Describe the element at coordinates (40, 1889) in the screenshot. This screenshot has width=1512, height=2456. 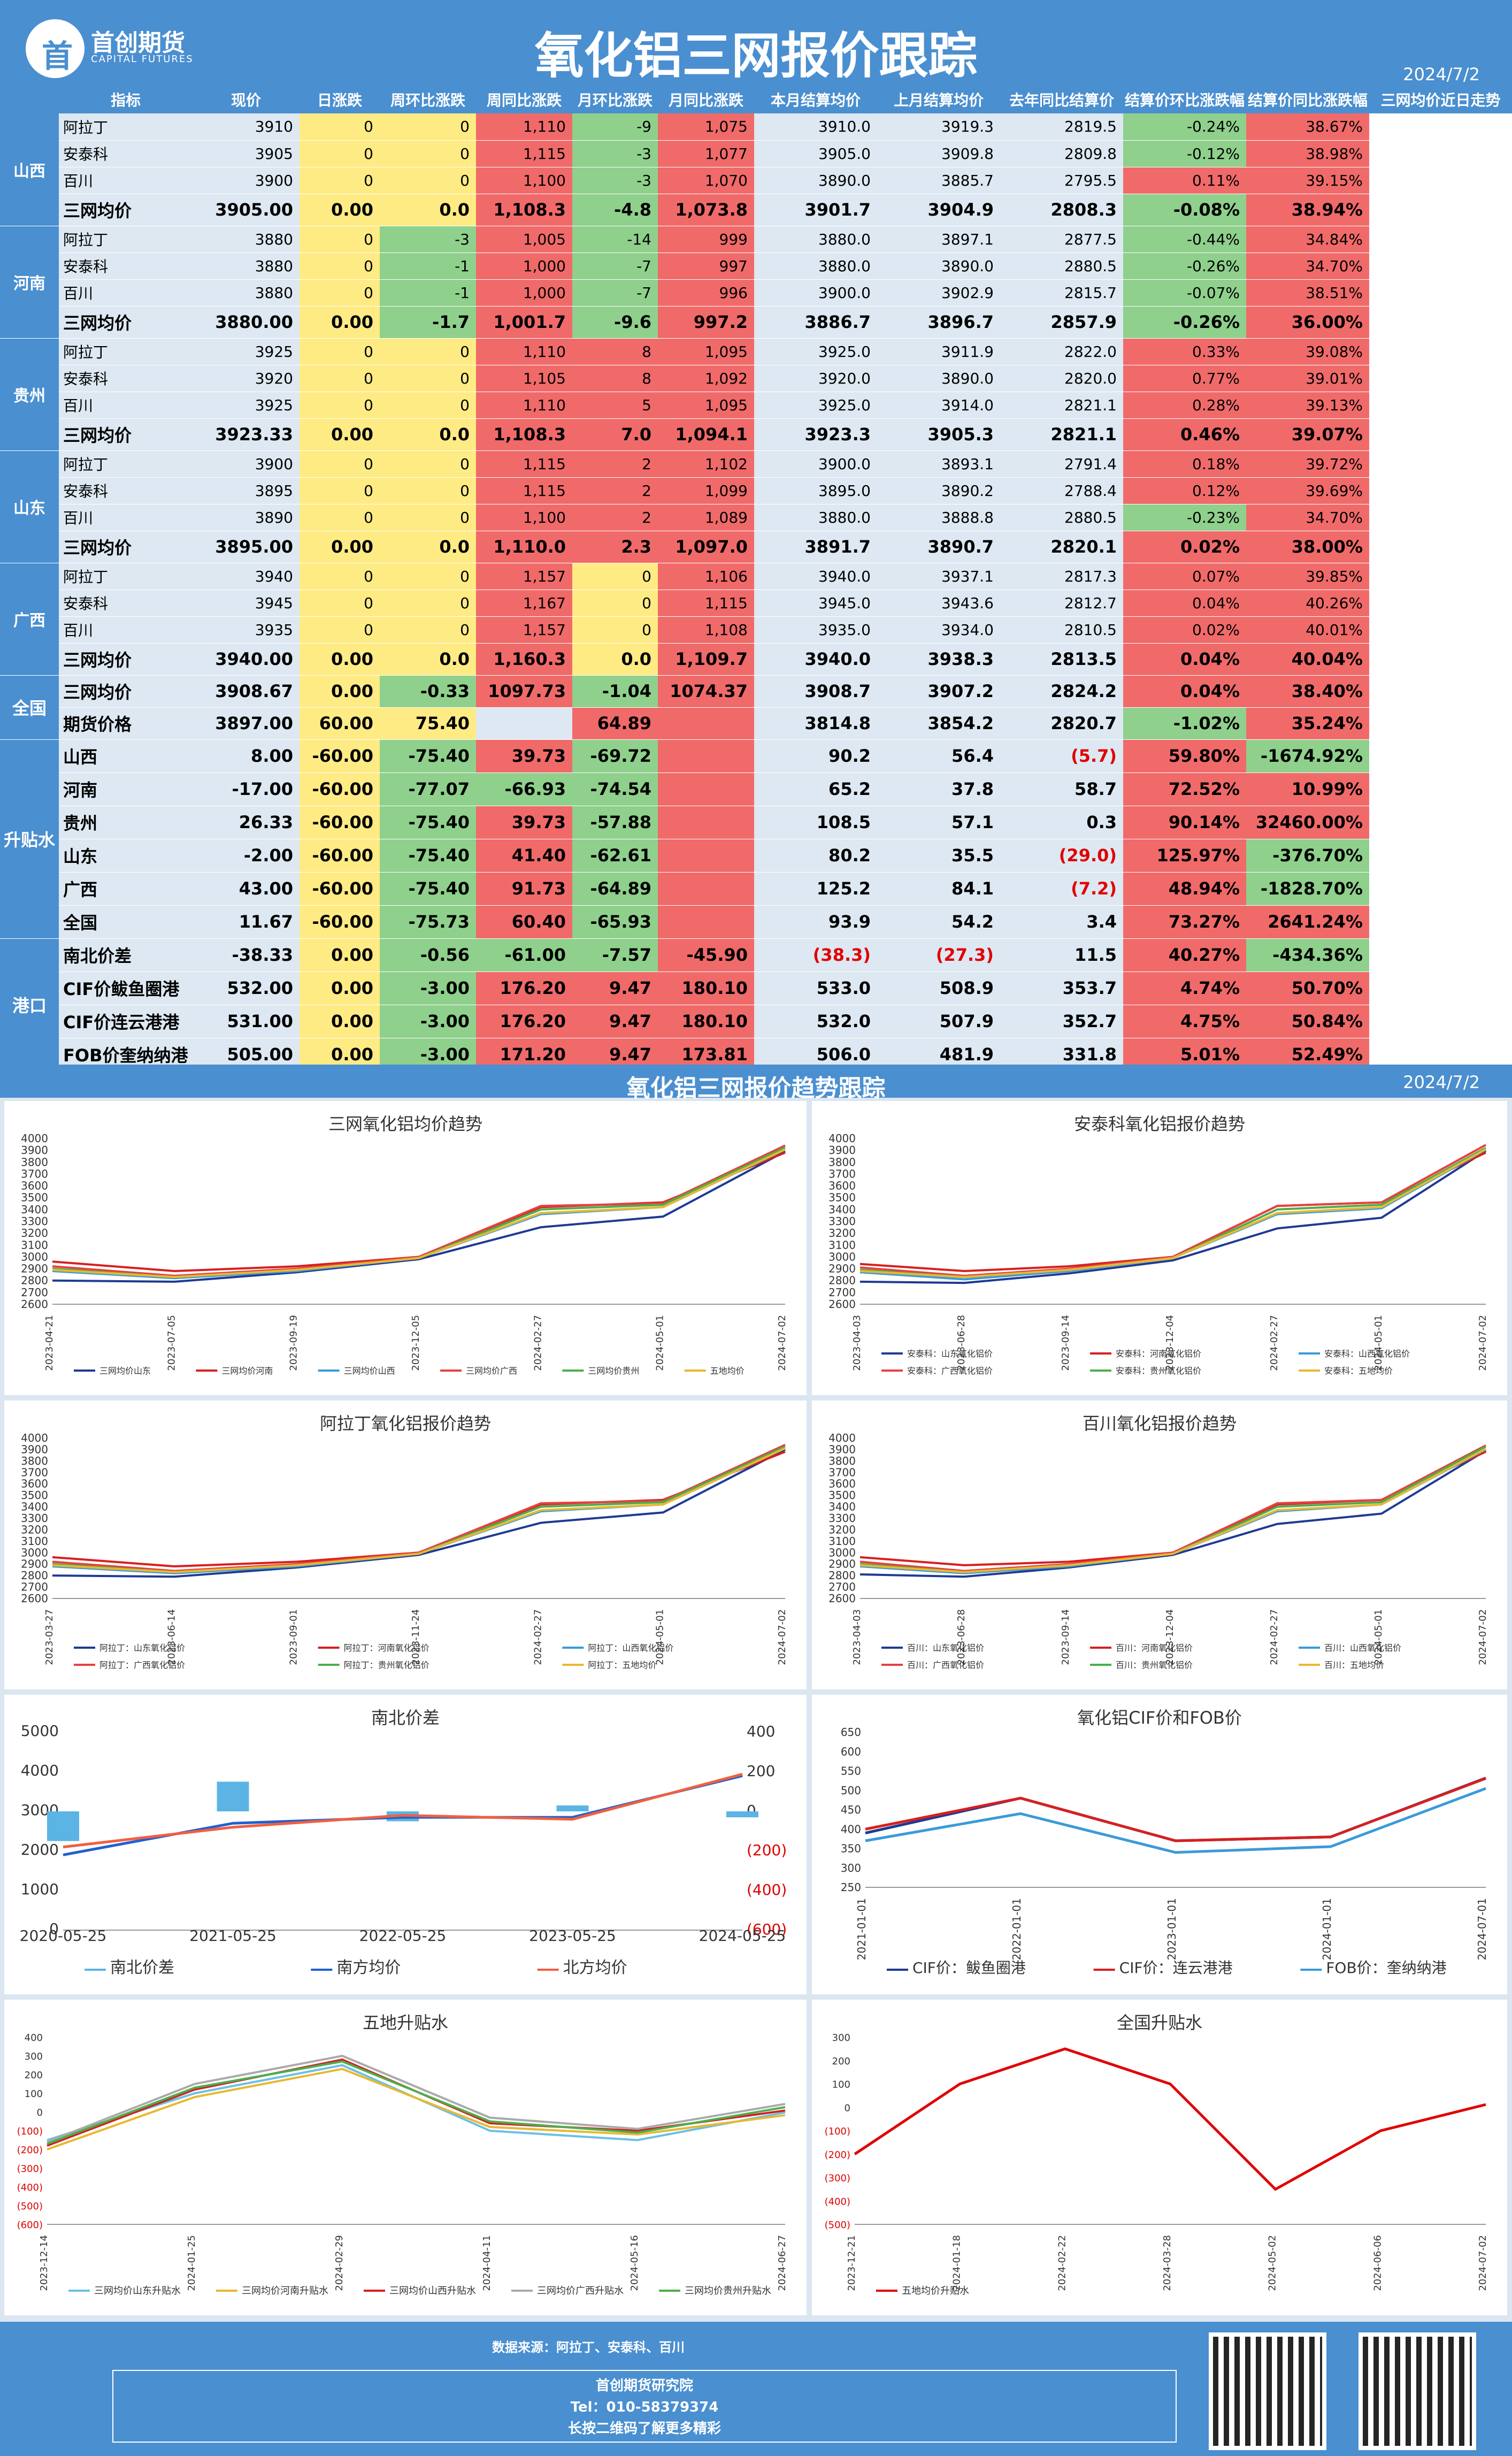
I see `y-tick-label: 1000` at that location.